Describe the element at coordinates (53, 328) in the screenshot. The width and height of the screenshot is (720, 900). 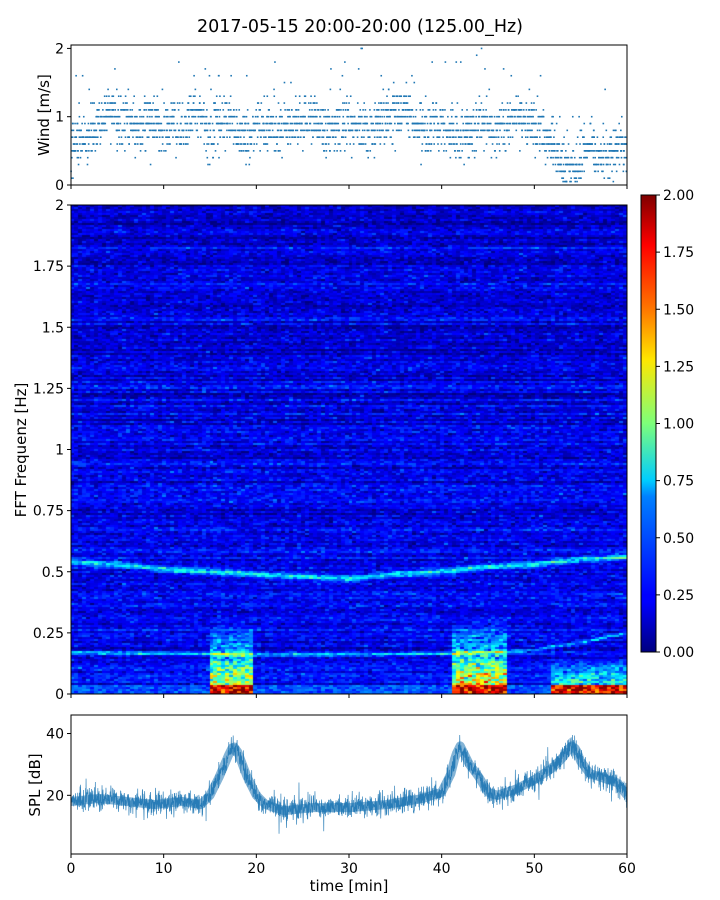
I see `spectrogram-ytick-label: 1.5` at that location.